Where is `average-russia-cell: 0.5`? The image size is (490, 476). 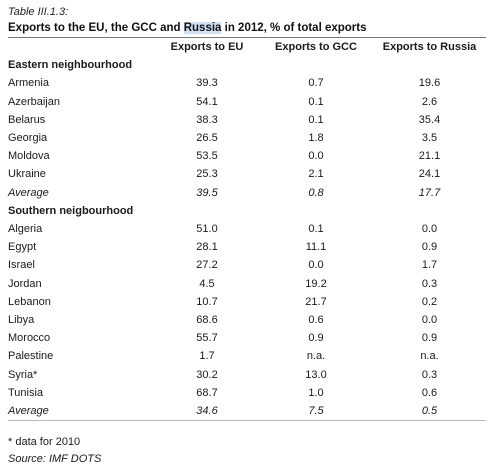
average-russia-cell: 0.5 is located at coordinates (429, 411).